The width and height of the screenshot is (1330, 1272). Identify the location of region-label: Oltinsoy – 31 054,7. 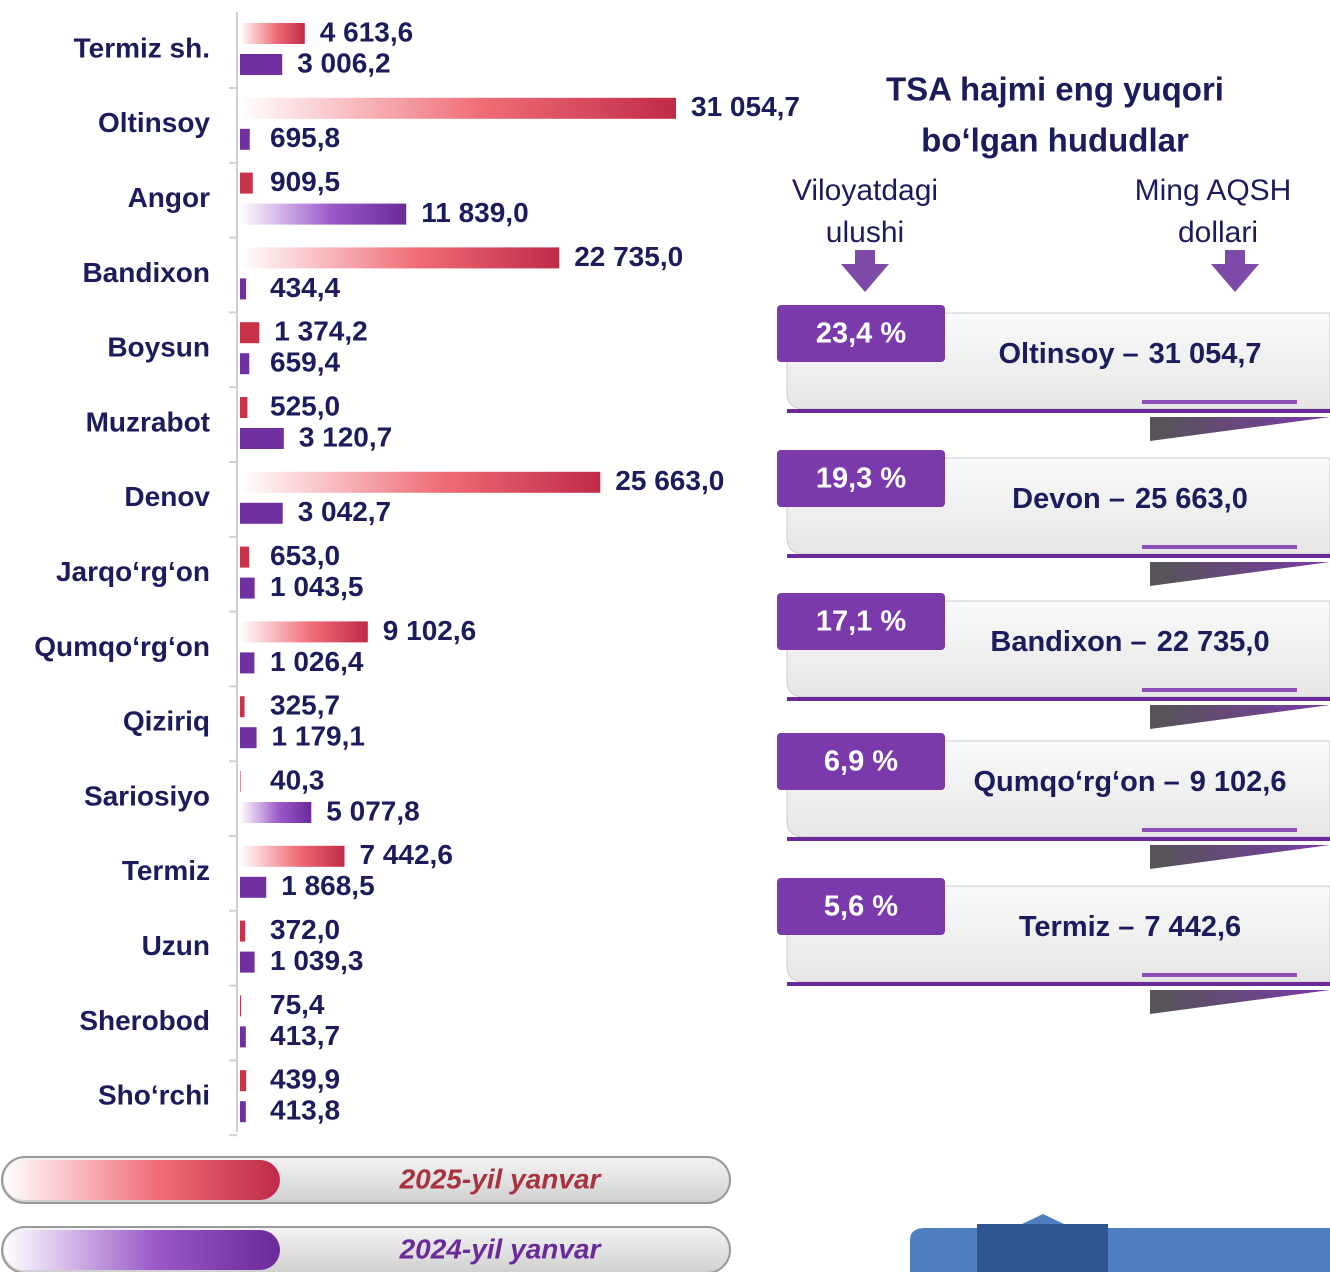
(1129, 354).